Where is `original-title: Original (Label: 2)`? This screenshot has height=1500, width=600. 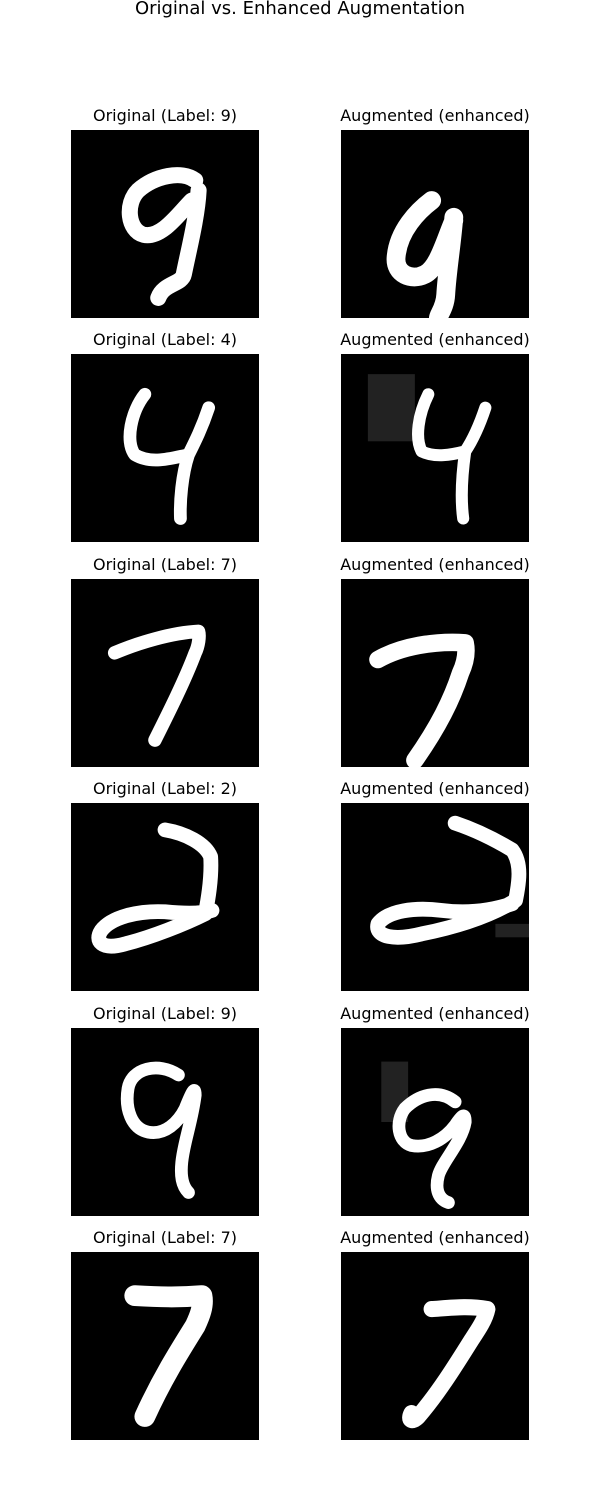
original-title: Original (Label: 2) is located at coordinates (165, 788).